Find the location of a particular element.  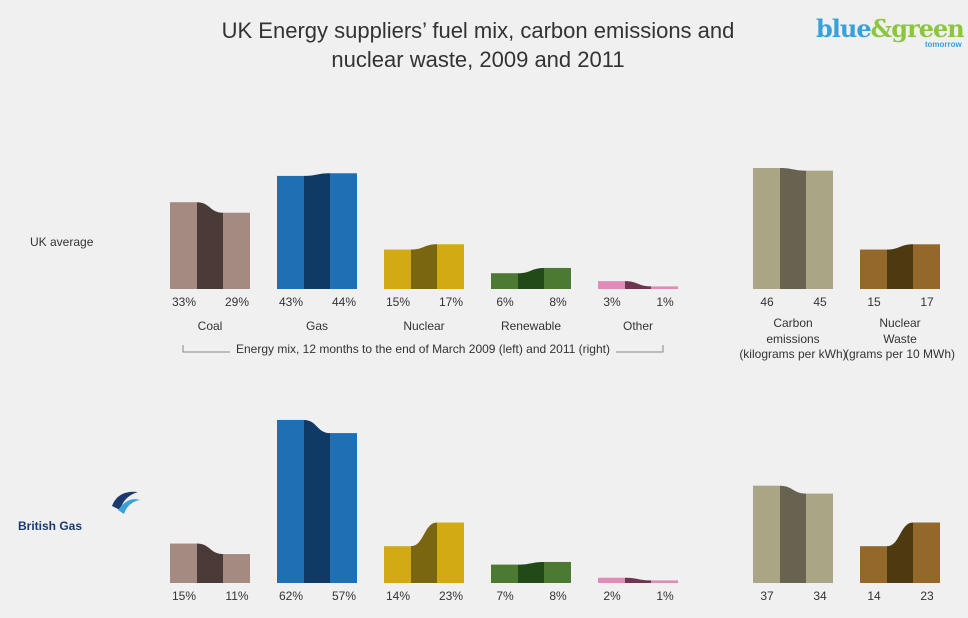

value-label: 6% is located at coordinates (505, 302).